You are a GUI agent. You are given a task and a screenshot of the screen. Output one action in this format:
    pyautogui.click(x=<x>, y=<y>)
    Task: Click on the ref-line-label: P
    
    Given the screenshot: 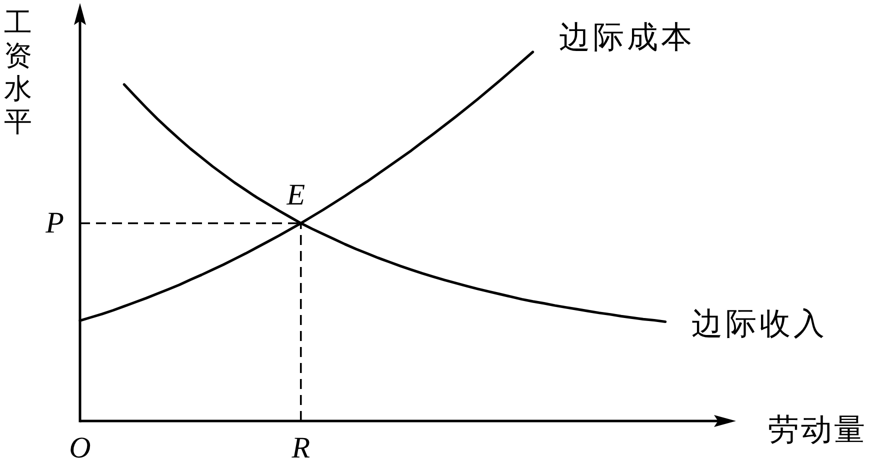 What is the action you would take?
    pyautogui.click(x=55, y=223)
    